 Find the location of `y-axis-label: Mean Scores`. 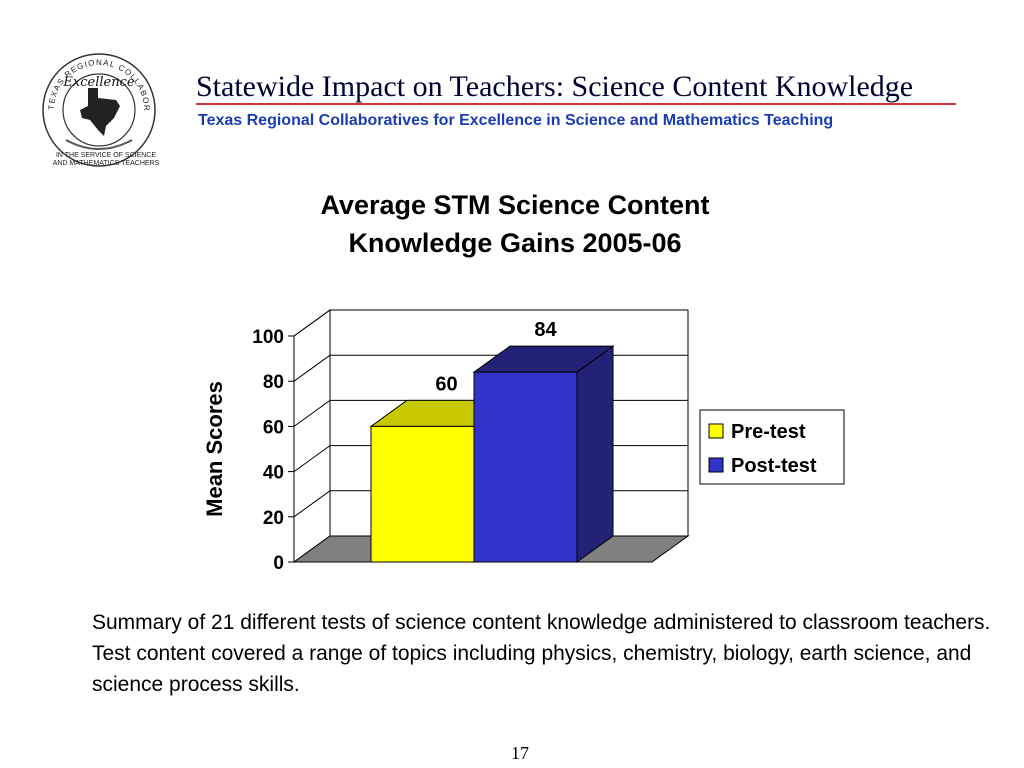

y-axis-label: Mean Scores is located at coordinates (214, 449).